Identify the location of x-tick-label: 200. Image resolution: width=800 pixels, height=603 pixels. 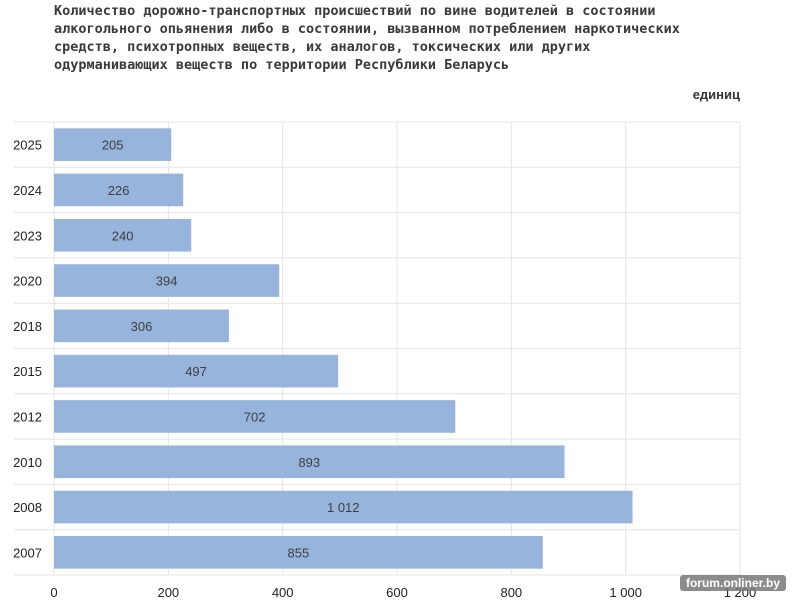
(168, 592).